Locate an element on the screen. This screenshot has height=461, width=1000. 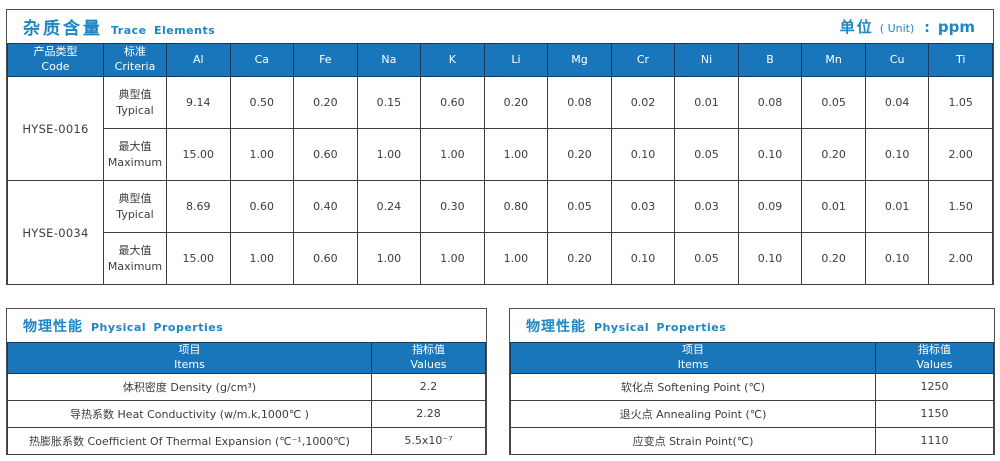
criteria-label-zh: 典型值 is located at coordinates (135, 95).